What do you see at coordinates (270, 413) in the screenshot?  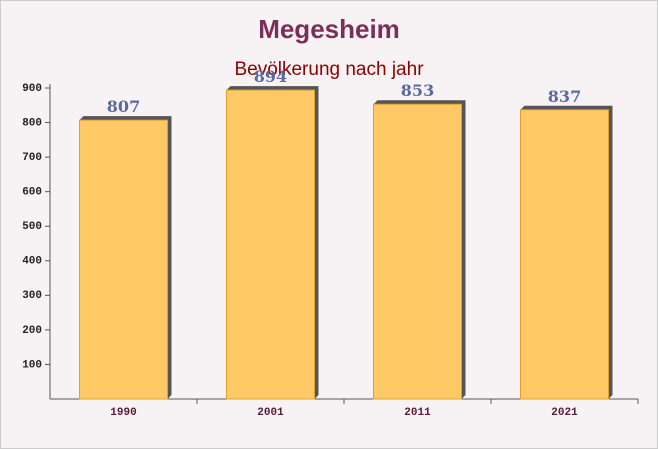 I see `x-tick-label: 2001` at bounding box center [270, 413].